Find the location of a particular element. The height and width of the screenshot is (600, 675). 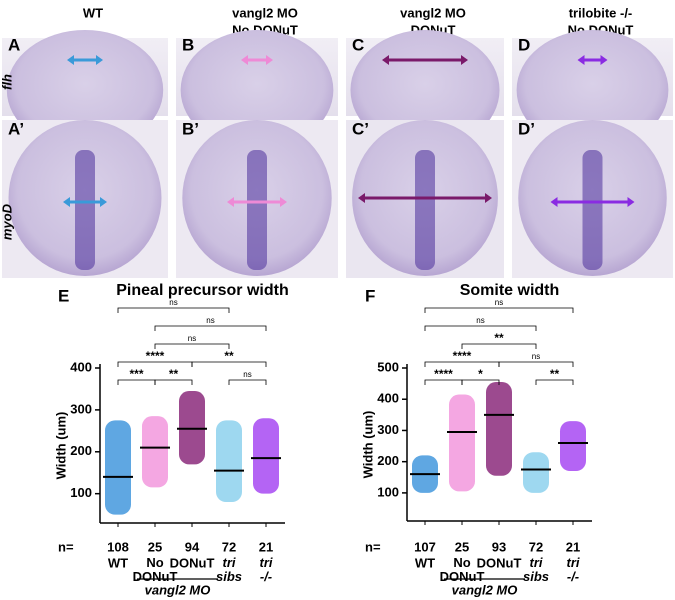

y-tick-label: 500 is located at coordinates (388, 366).